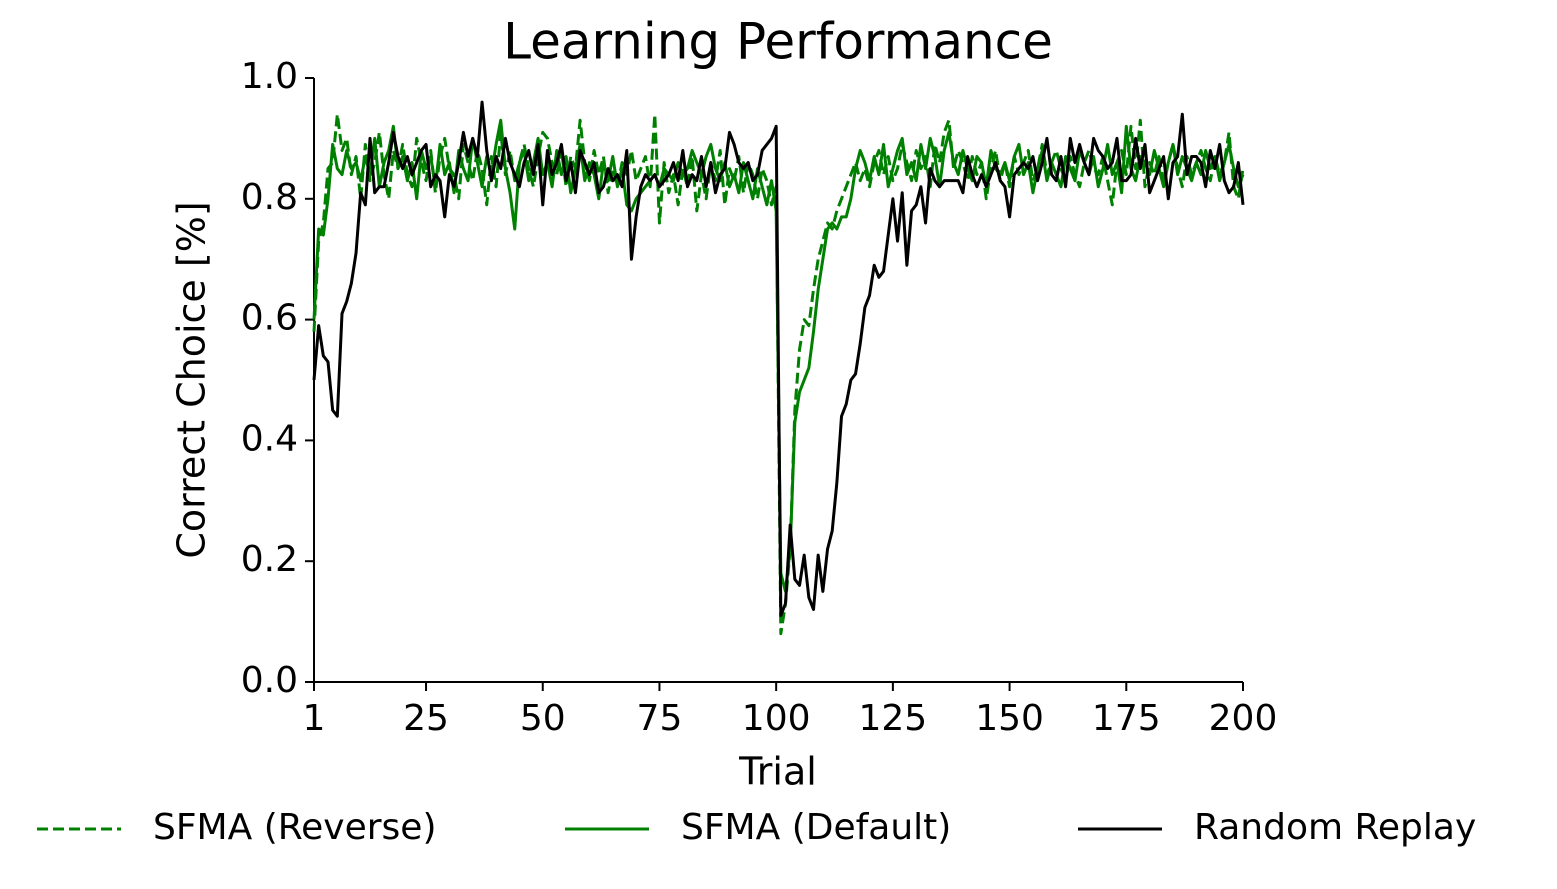 The image size is (1557, 889). I want to click on legend-label: SFMA (Default), so click(816, 827).